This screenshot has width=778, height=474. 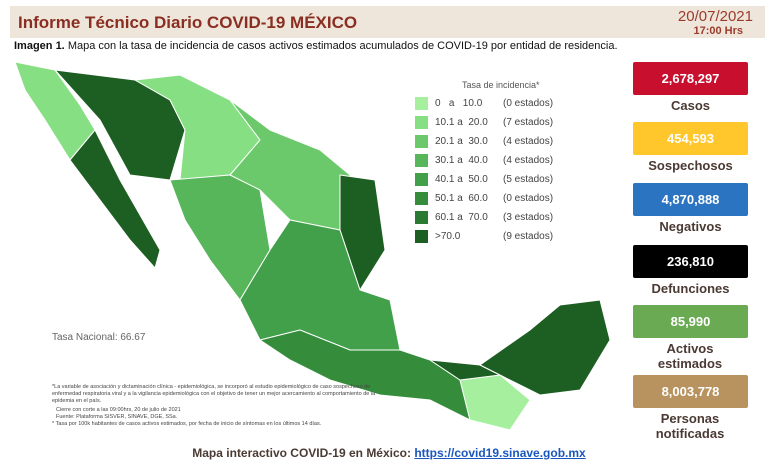 I want to click on stat-value: 454,593, so click(x=690, y=138).